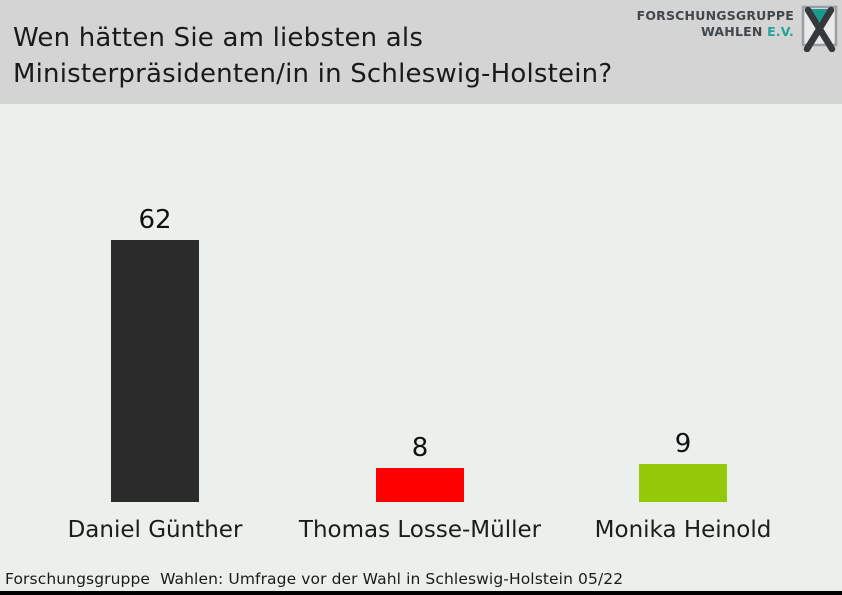  What do you see at coordinates (155, 530) in the screenshot?
I see `category-label-daniel-gunther: Daniel Günther` at bounding box center [155, 530].